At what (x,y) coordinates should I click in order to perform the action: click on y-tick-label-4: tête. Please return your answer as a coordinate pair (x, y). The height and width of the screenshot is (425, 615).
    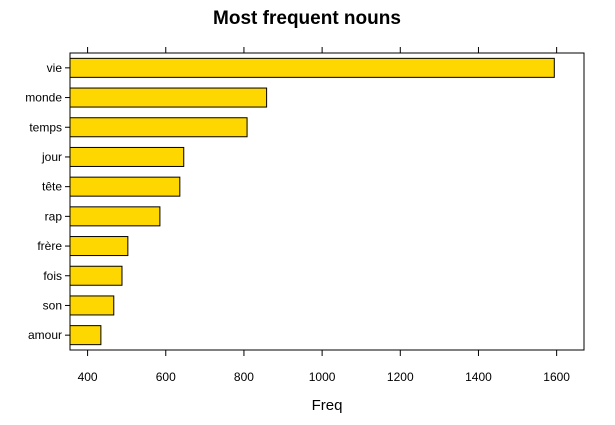
    Looking at the image, I should click on (52, 187).